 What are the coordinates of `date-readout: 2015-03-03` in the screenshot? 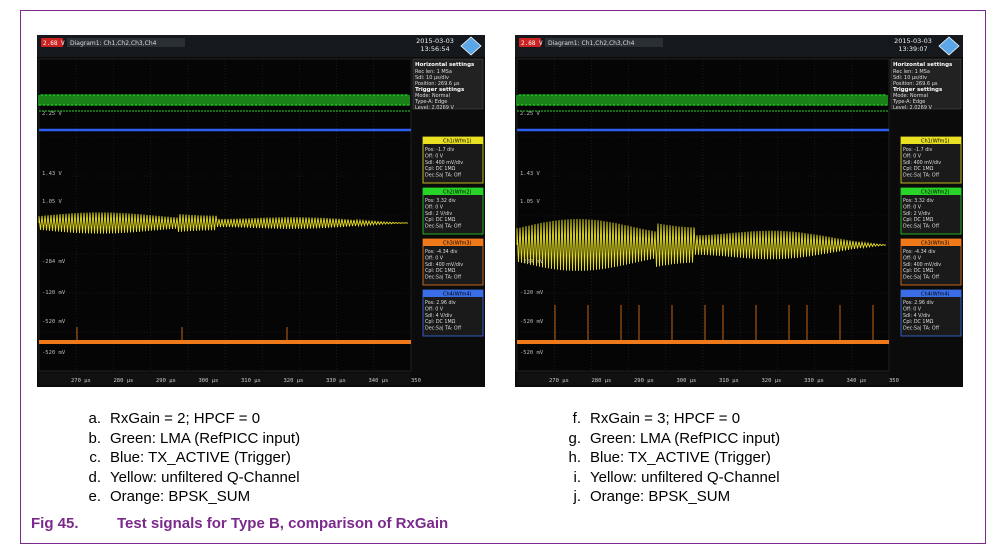 It's located at (913, 41).